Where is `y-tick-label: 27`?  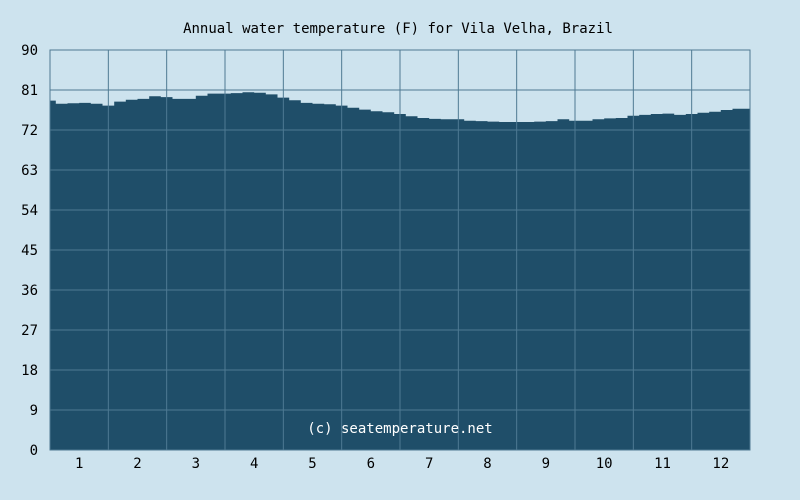
y-tick-label: 27 is located at coordinates (29, 331).